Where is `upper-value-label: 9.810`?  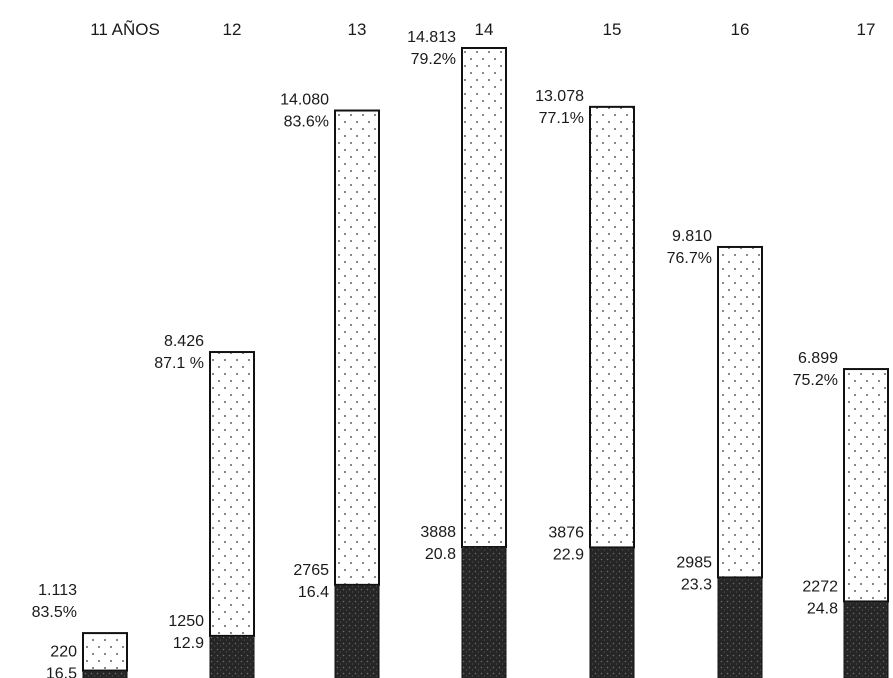
upper-value-label: 9.810 is located at coordinates (692, 236).